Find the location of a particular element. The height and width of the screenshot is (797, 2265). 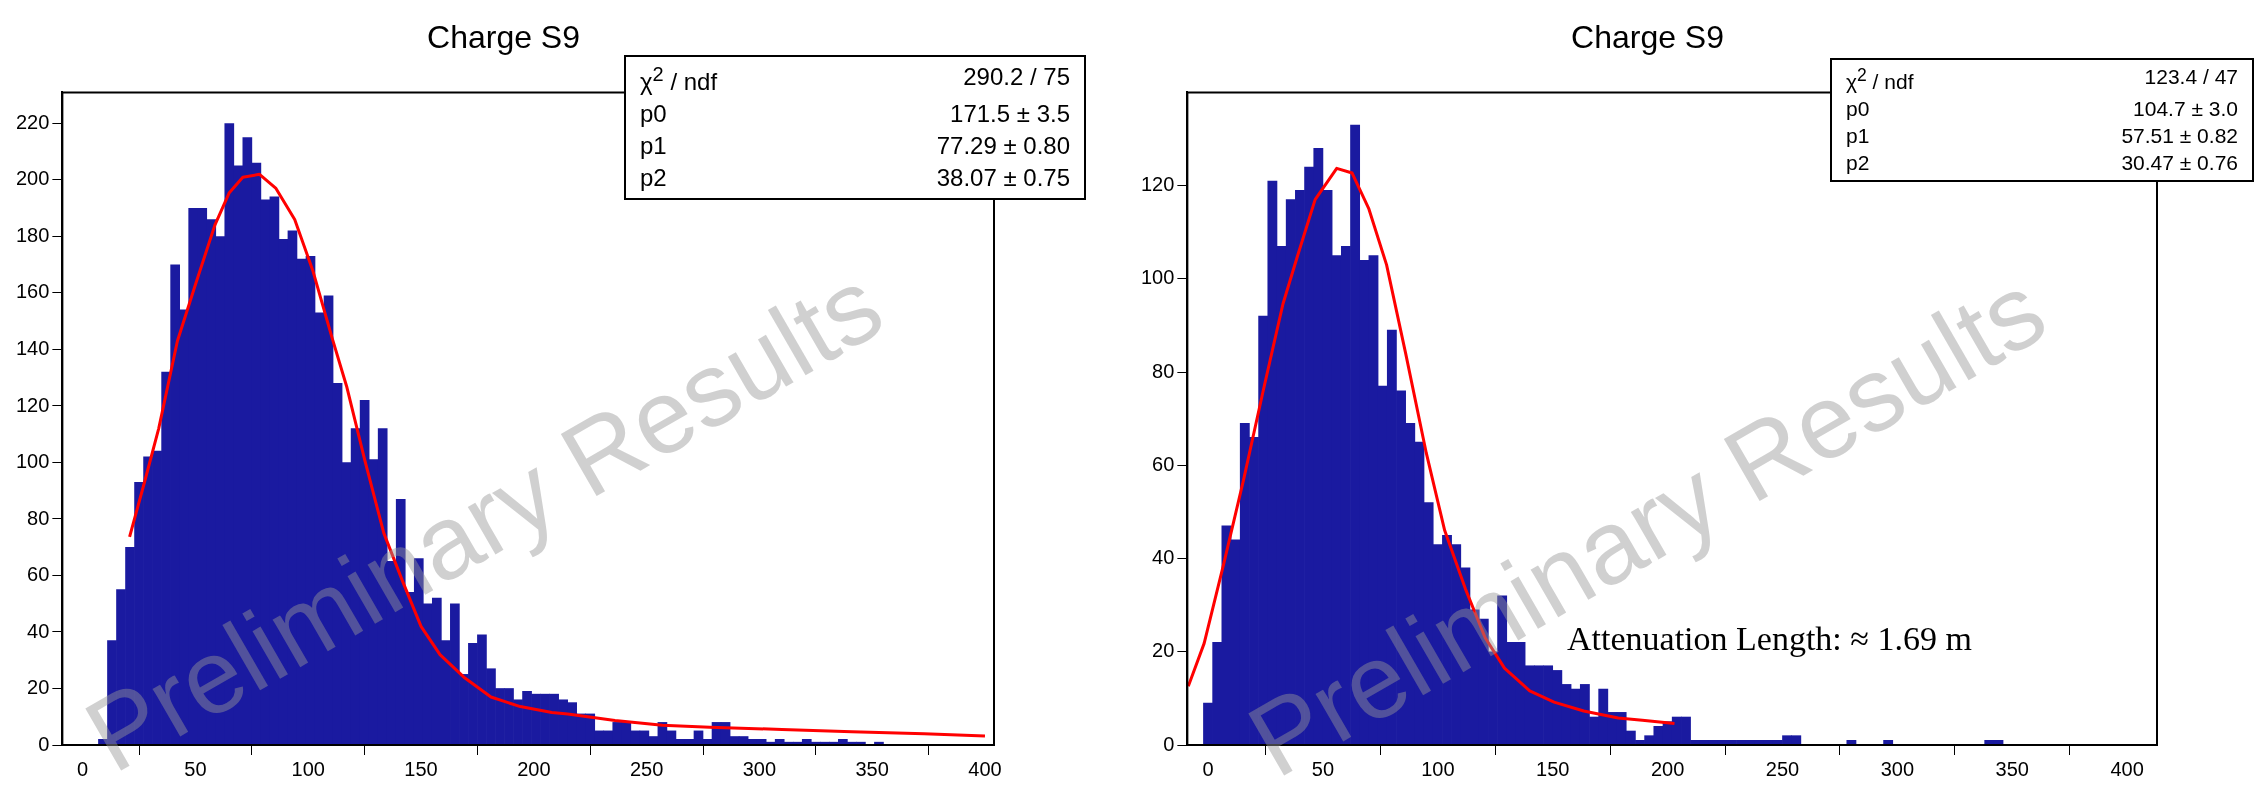

y-tick-label: 220 is located at coordinates (32, 121).